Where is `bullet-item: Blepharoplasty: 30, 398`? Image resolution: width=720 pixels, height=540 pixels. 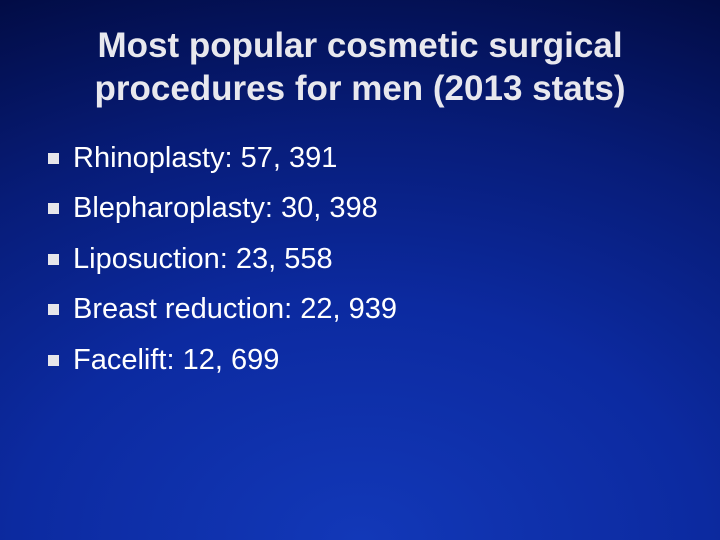
bullet-item: Blepharoplasty: 30, 398 is located at coordinates (222, 209).